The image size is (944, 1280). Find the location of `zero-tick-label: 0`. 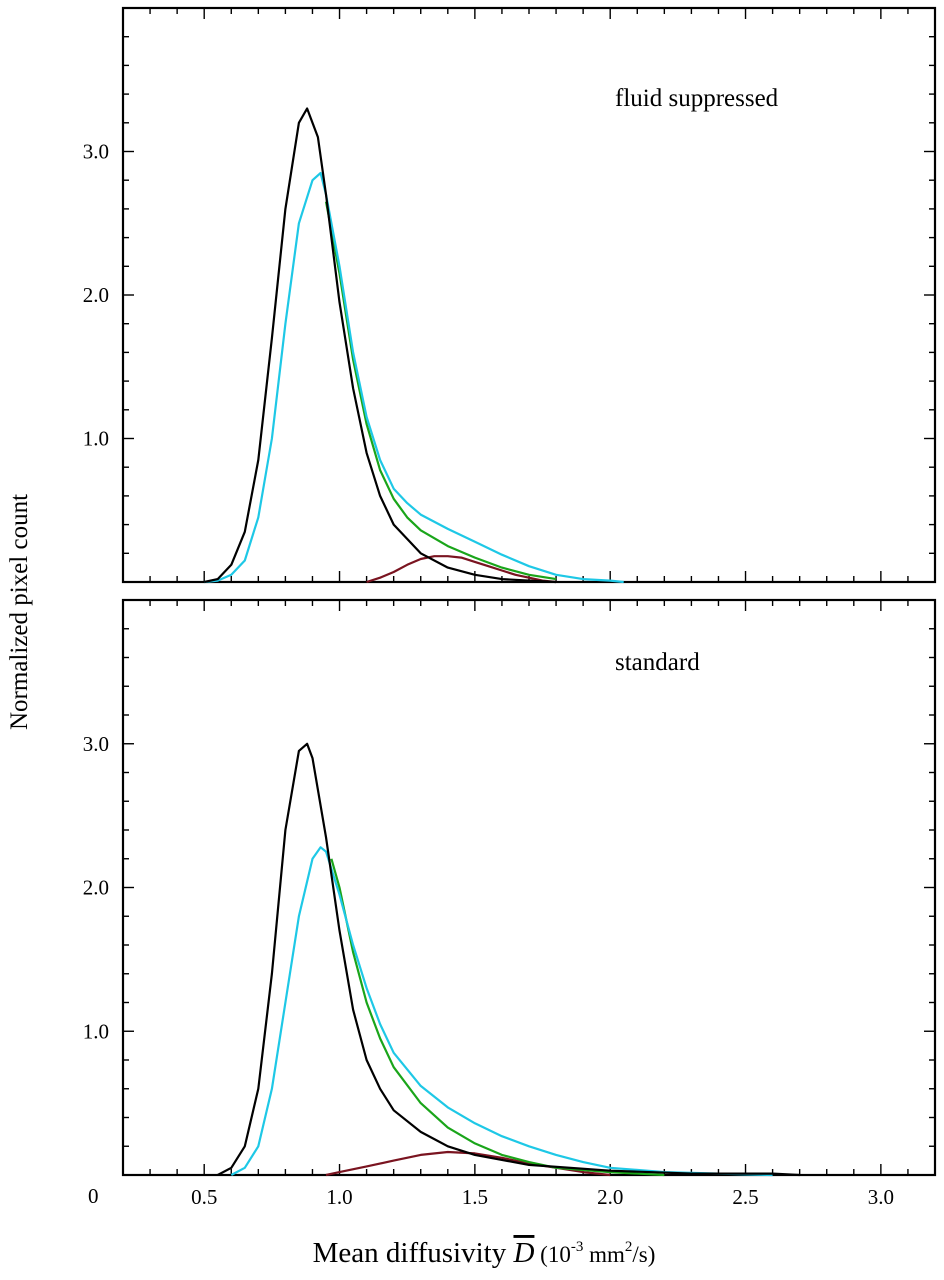

zero-tick-label: 0 is located at coordinates (93, 1196).